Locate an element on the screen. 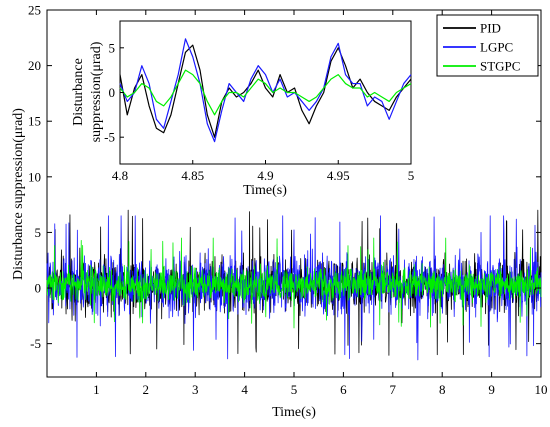  main-x-tick-label: 6 is located at coordinates (343, 389).